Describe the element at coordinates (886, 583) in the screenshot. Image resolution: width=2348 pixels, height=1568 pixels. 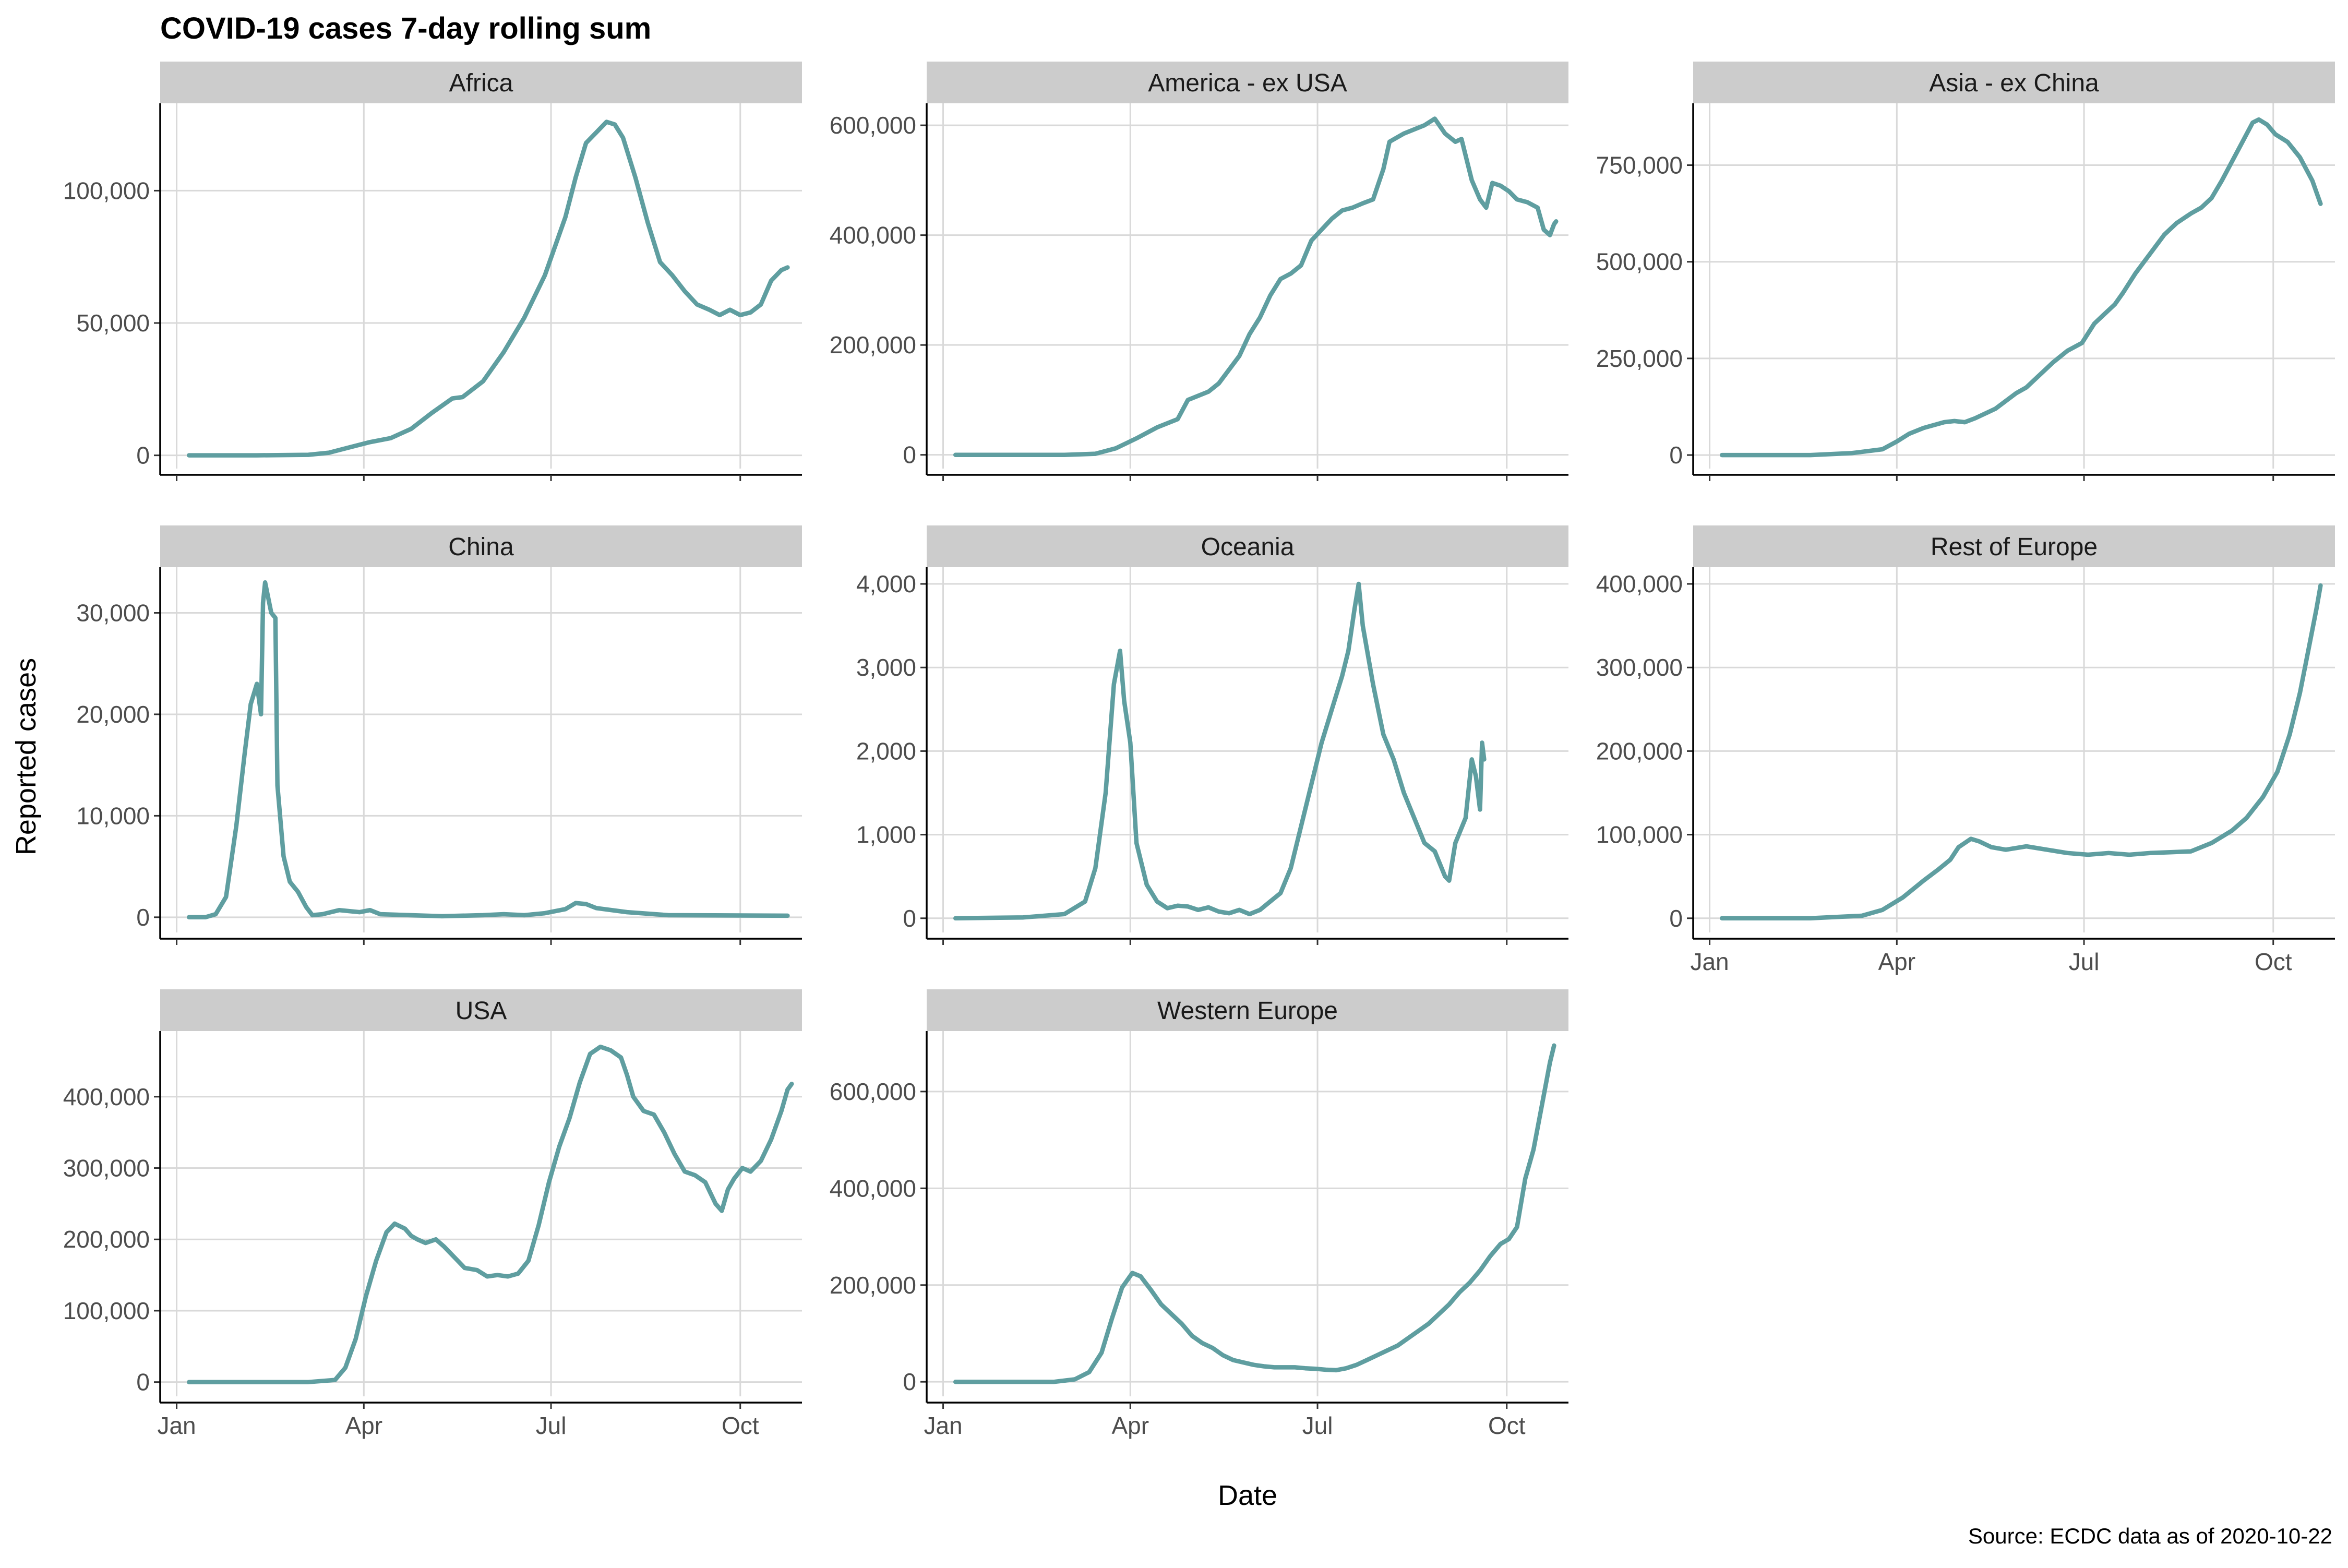
I see `y-tick-label: 4,000` at that location.